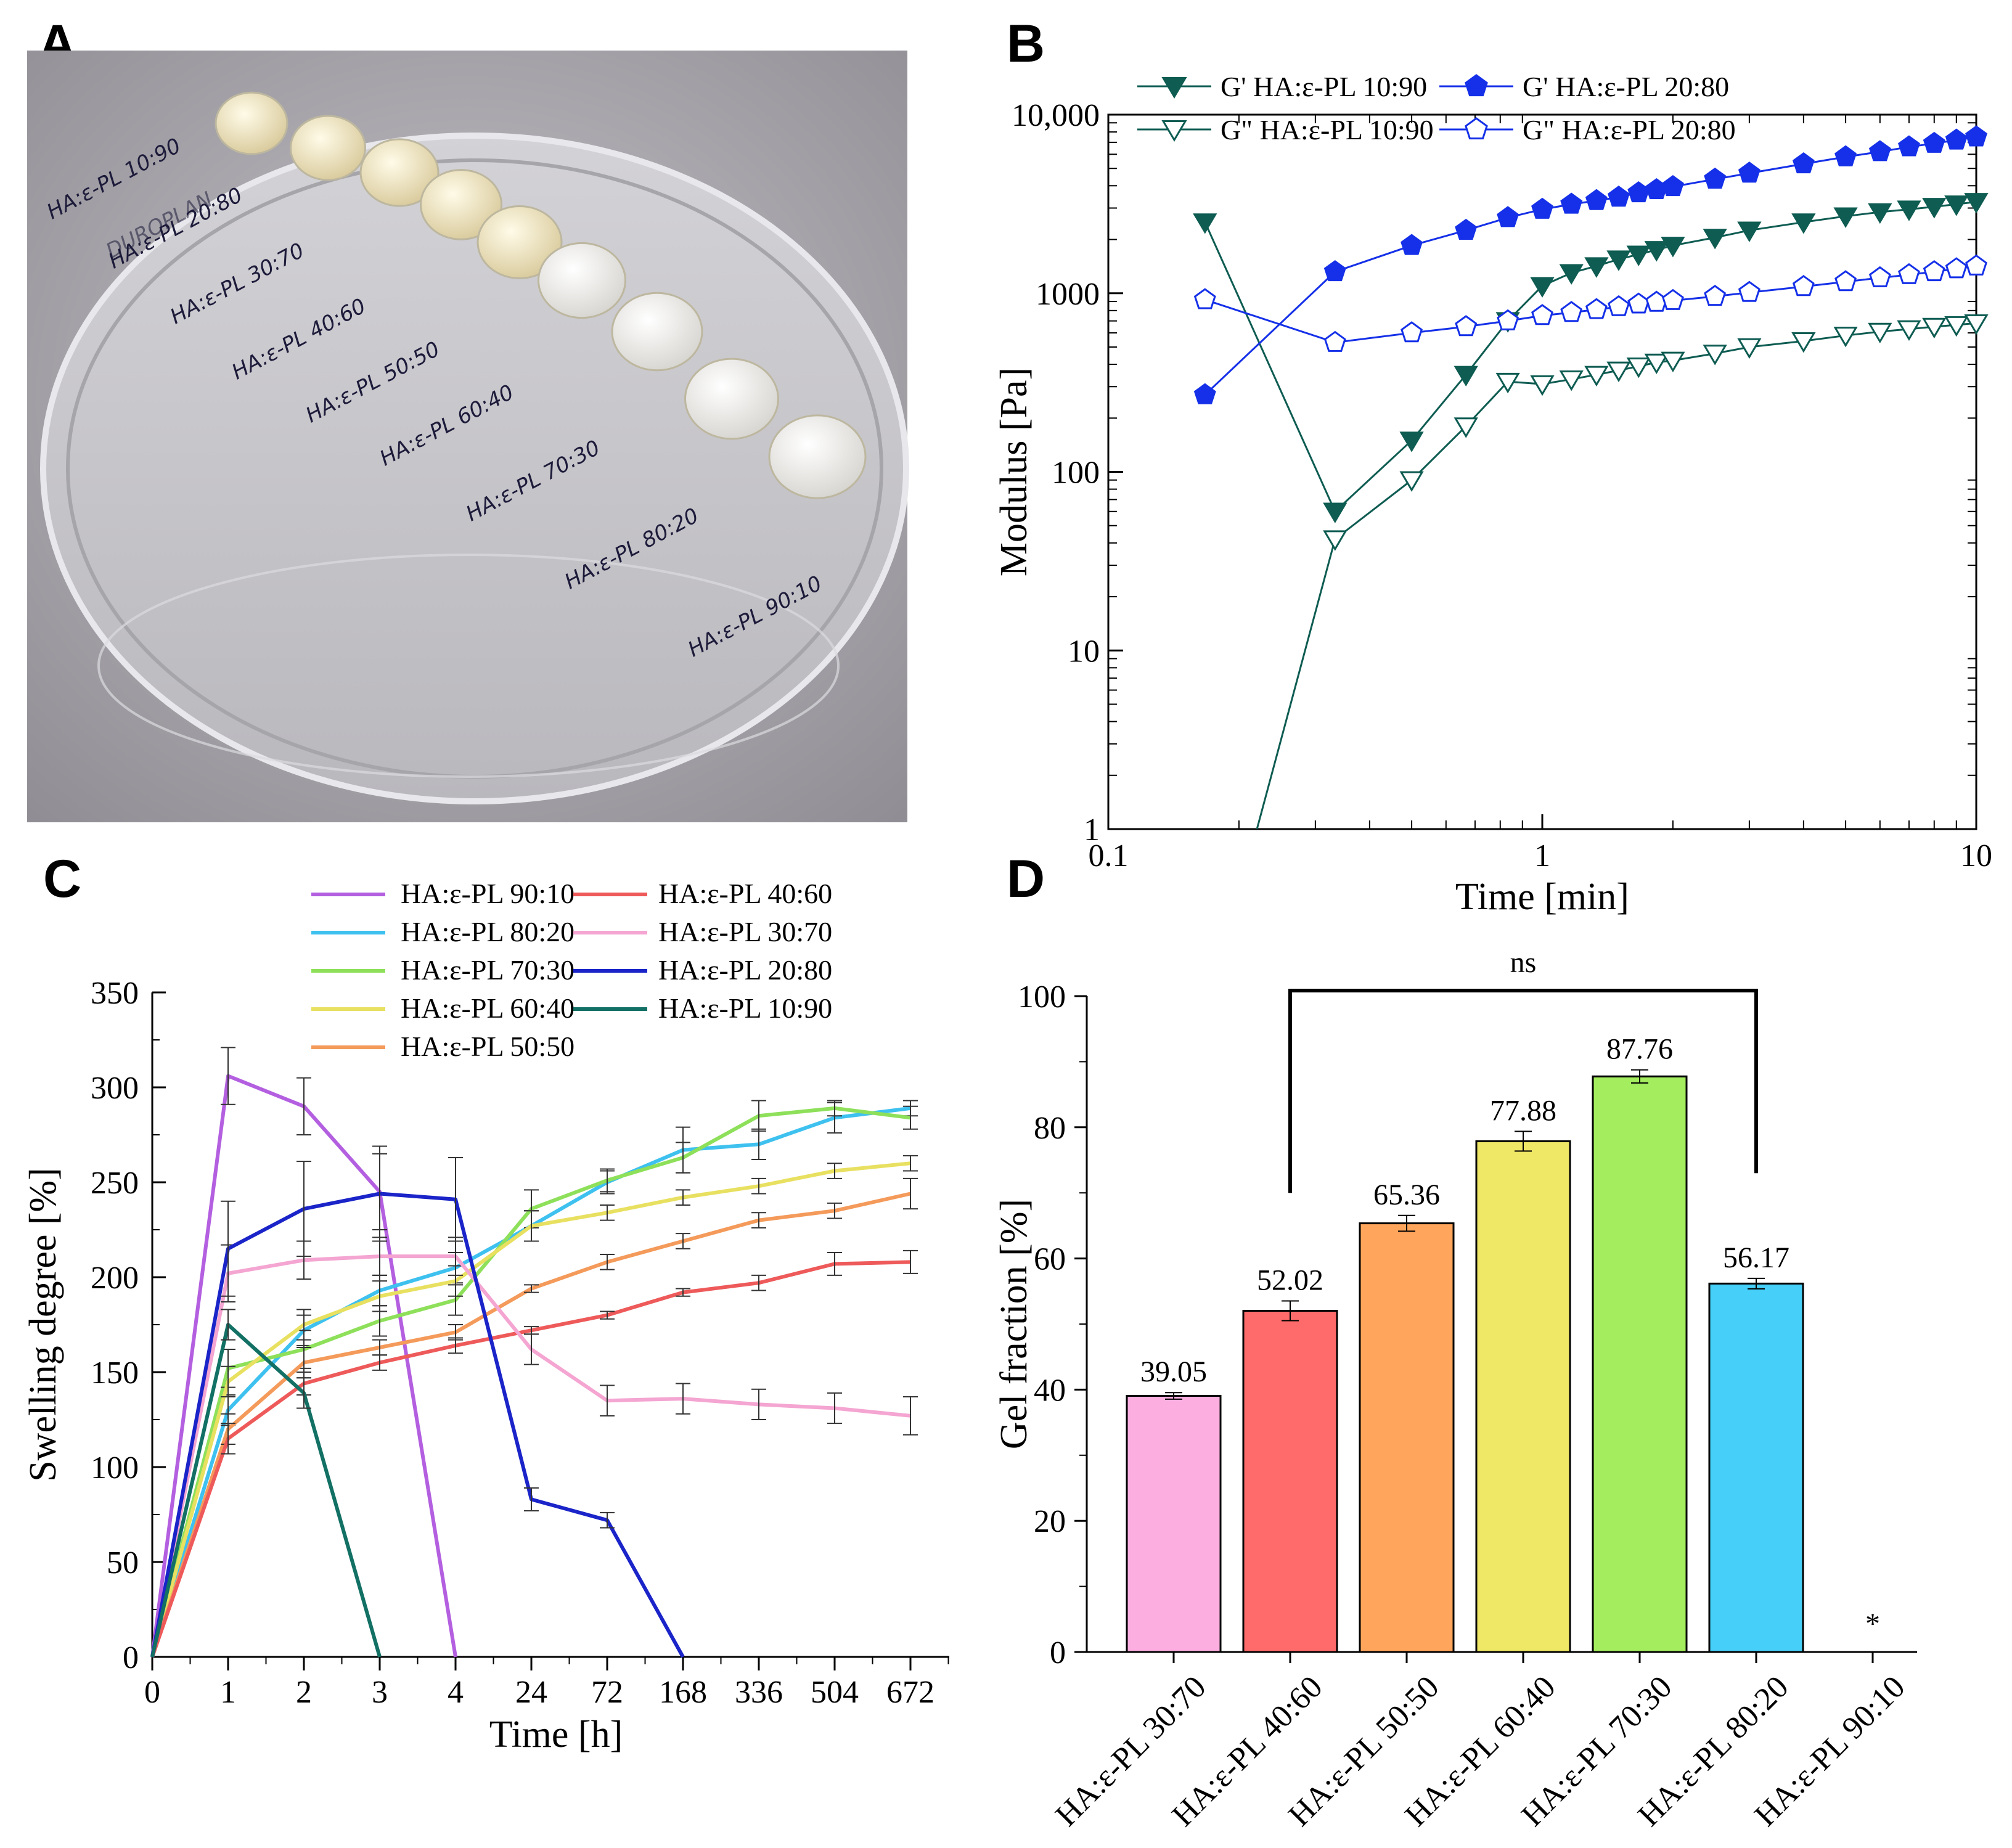 This screenshot has width=2012, height=1848. Describe the element at coordinates (1327, 129) in the screenshot. I see `legend-label-g-ha-pl-10-90: G" HA:ε-PL 10:90` at that location.